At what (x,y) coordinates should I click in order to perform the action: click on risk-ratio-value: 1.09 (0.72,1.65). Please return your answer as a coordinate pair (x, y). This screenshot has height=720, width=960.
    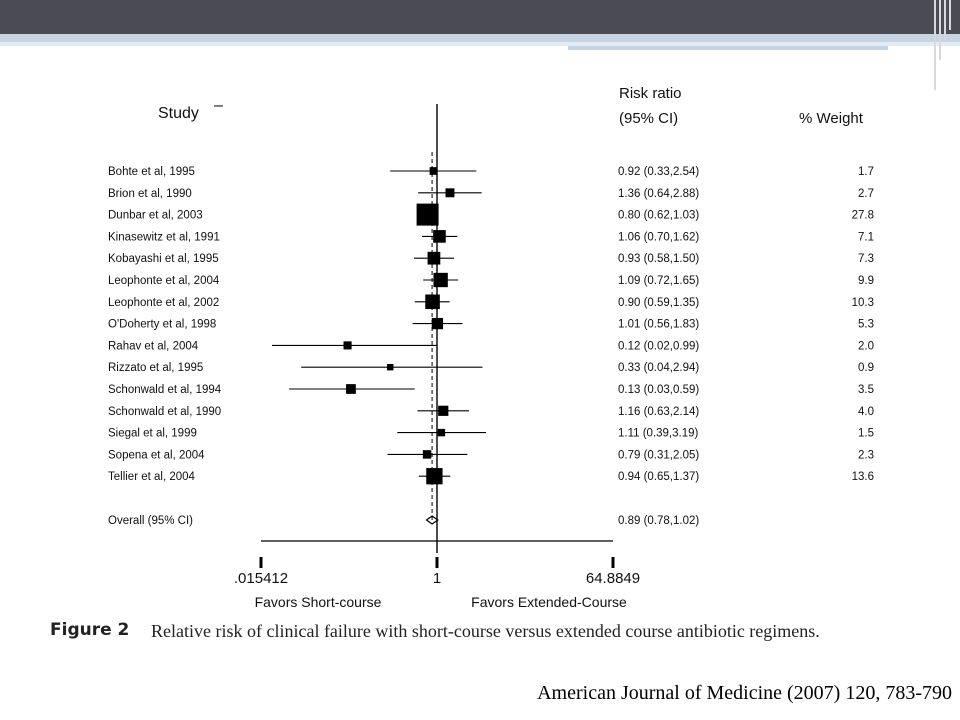
    Looking at the image, I should click on (658, 281).